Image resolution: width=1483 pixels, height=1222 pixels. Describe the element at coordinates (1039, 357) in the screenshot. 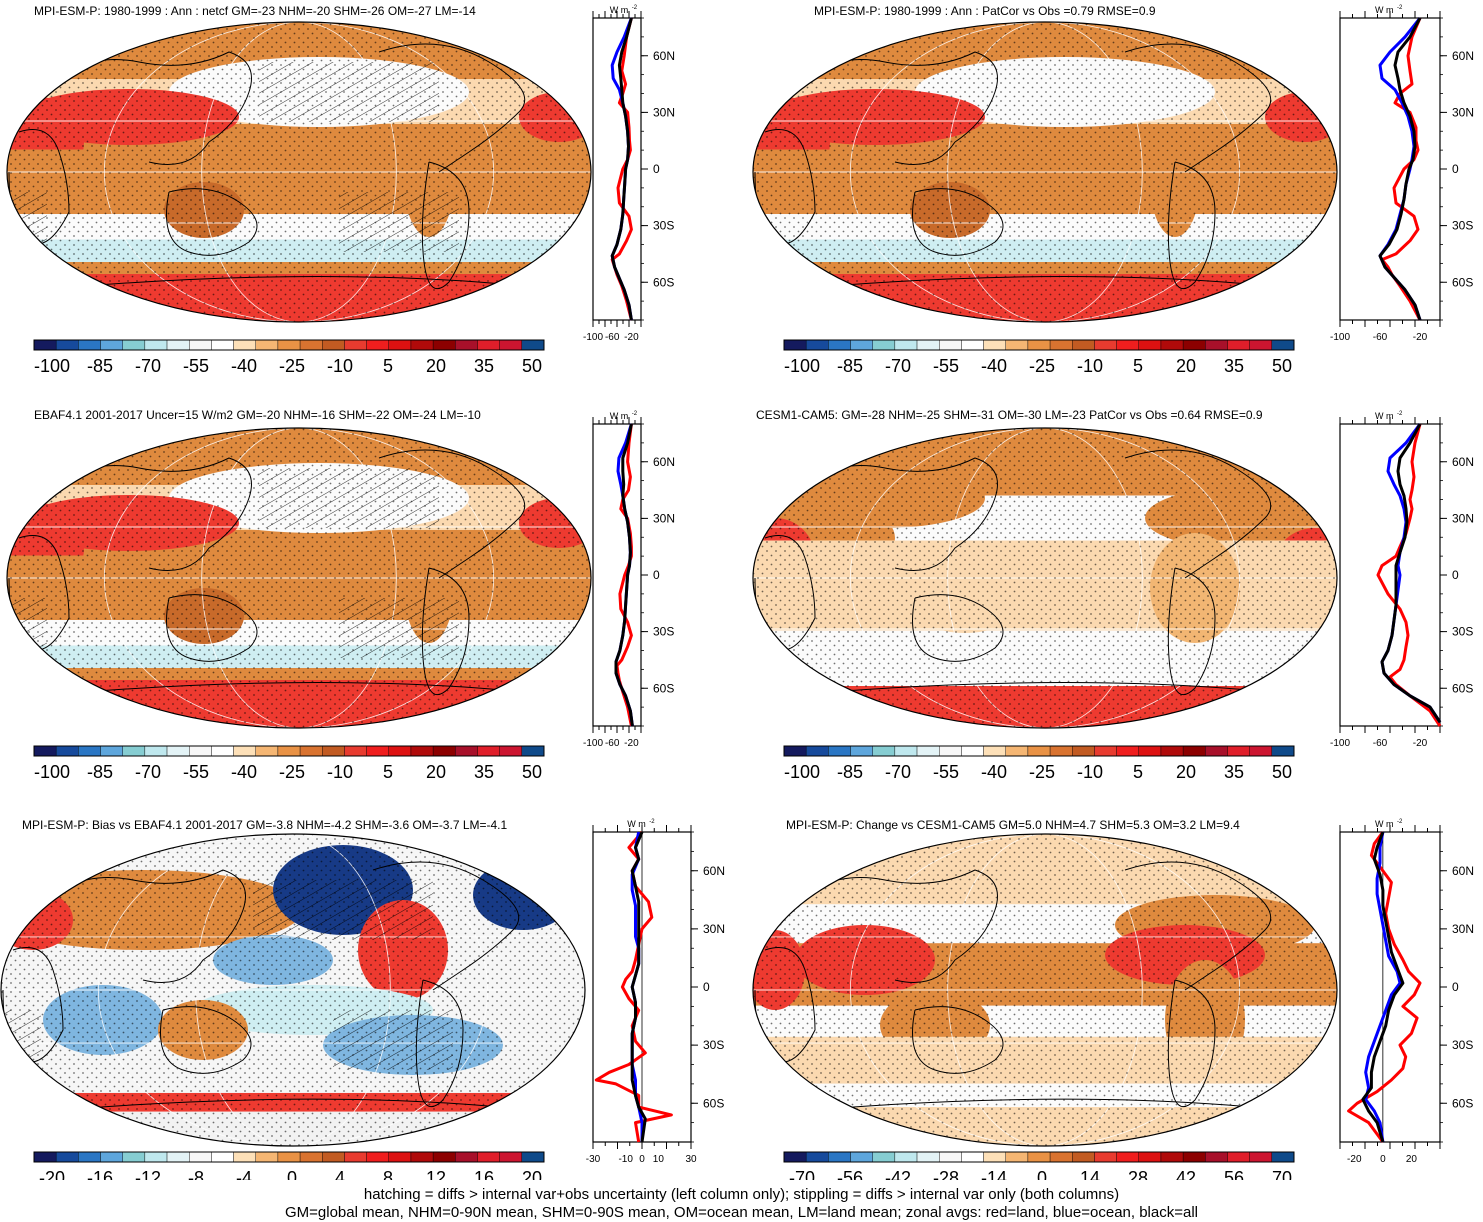

I see `colorbar-2: -100 -85 -70 -55 -40 -25 -10 5 20 35 50` at that location.